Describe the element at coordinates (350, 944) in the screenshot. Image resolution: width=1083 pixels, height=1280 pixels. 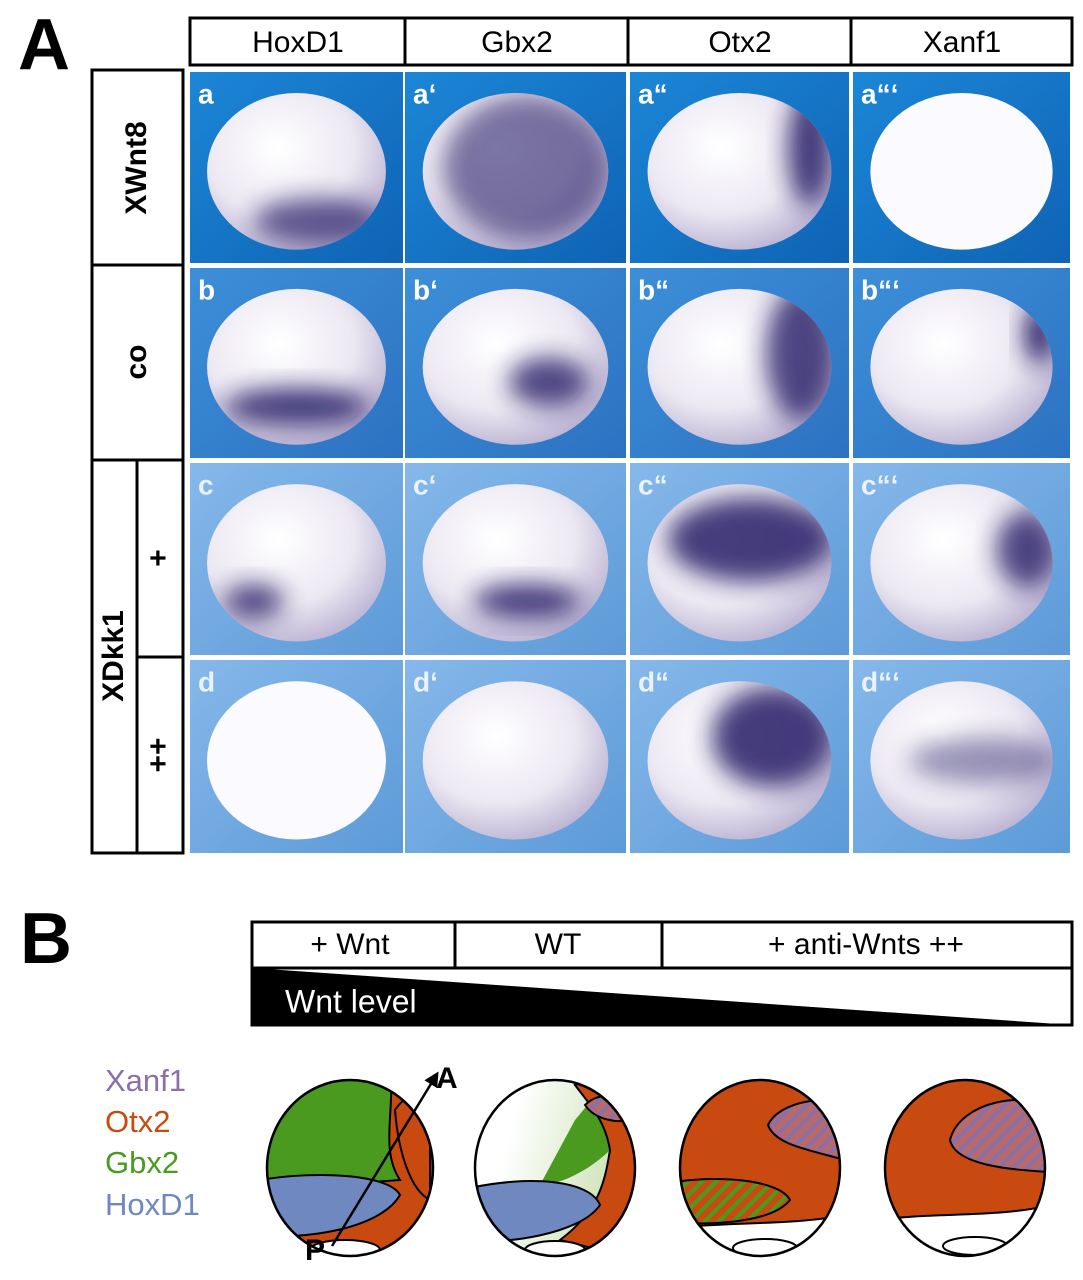
I see `condition-label: + Wnt` at that location.